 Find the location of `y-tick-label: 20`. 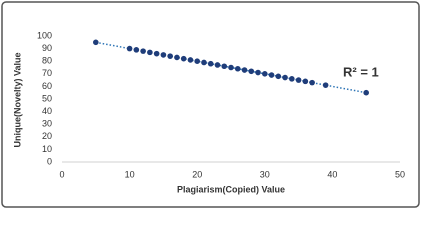

y-tick-label: 20 is located at coordinates (47, 136).